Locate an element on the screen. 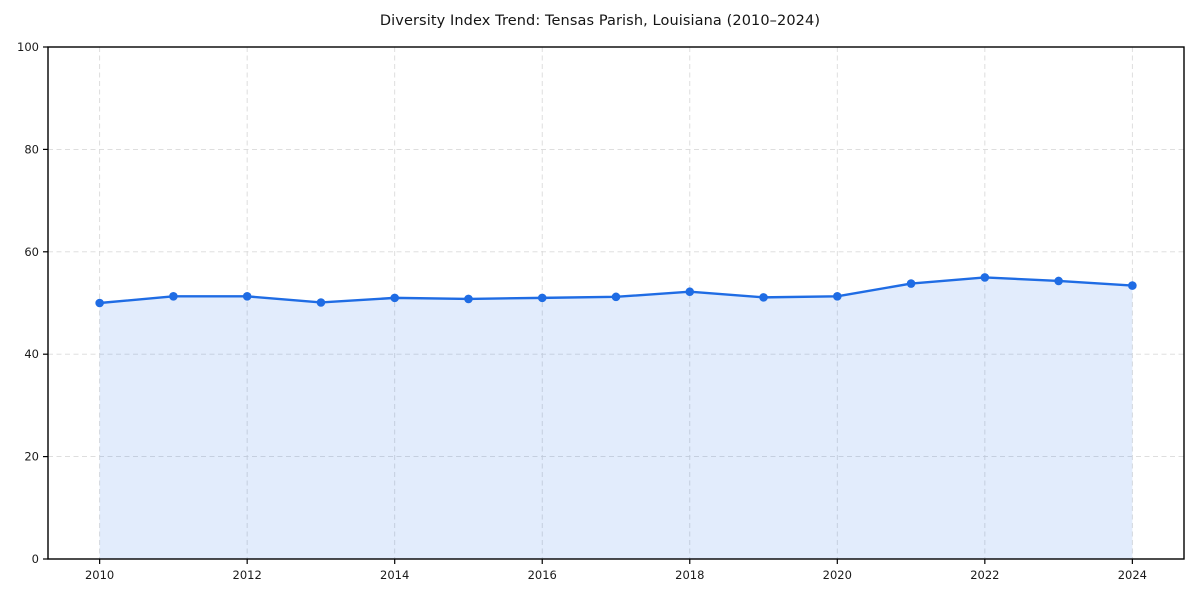 Image resolution: width=1200 pixels, height=600 pixels. x-tick-label: 2024 is located at coordinates (1132, 575).